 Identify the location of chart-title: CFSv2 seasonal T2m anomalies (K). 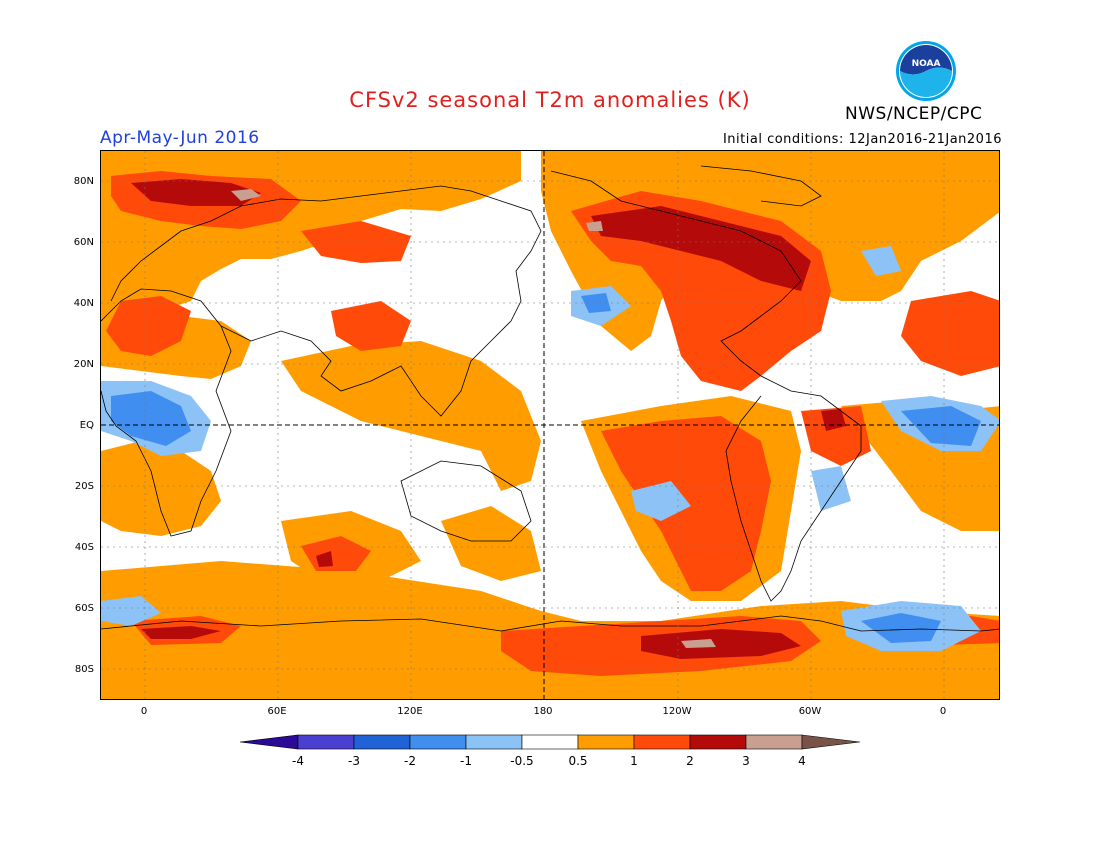
(550, 100).